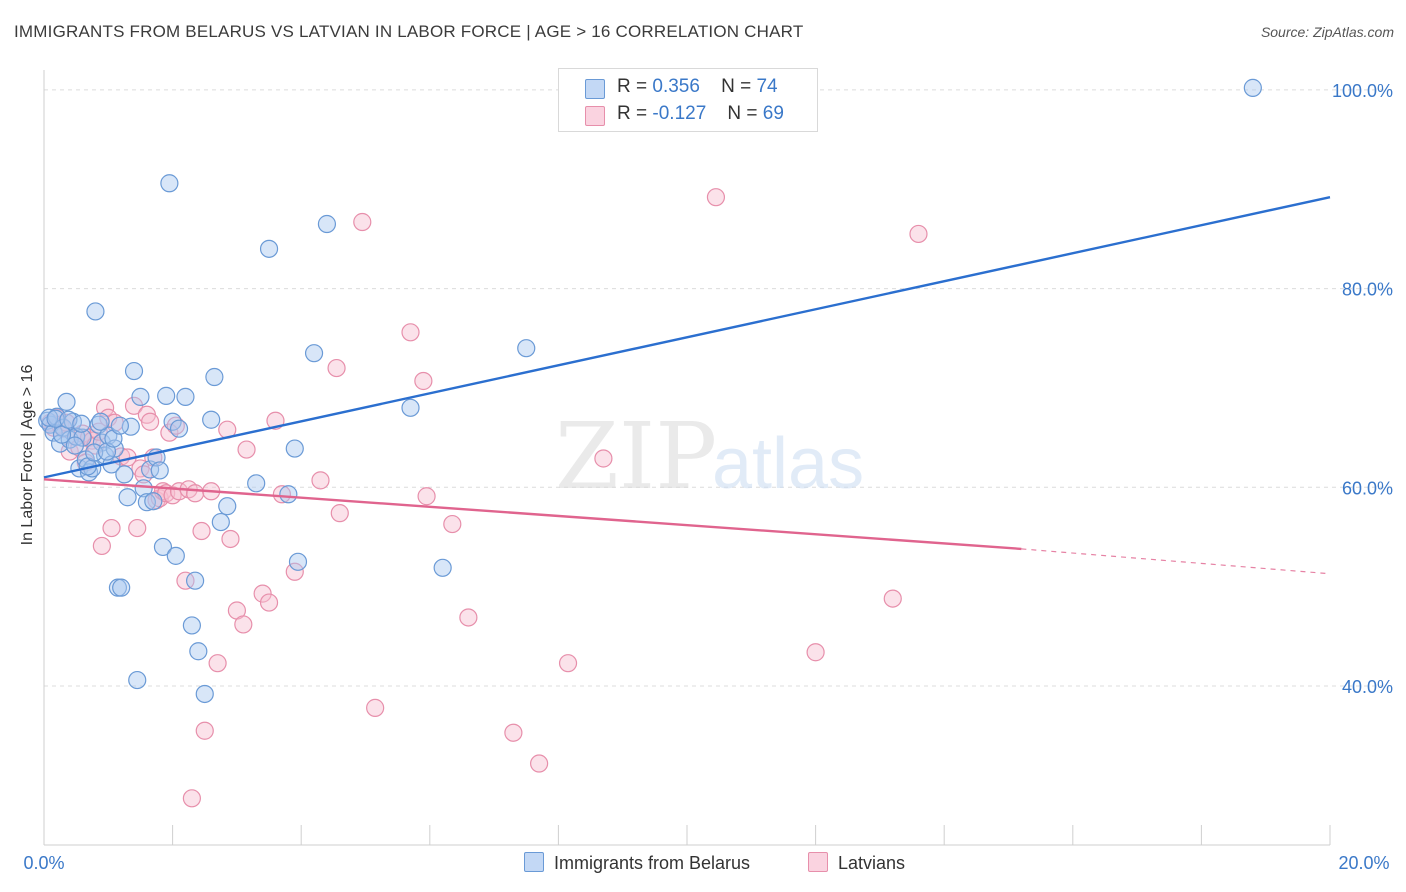 The image size is (1406, 892). I want to click on y-tick-label: 100.0%, so click(1362, 91).